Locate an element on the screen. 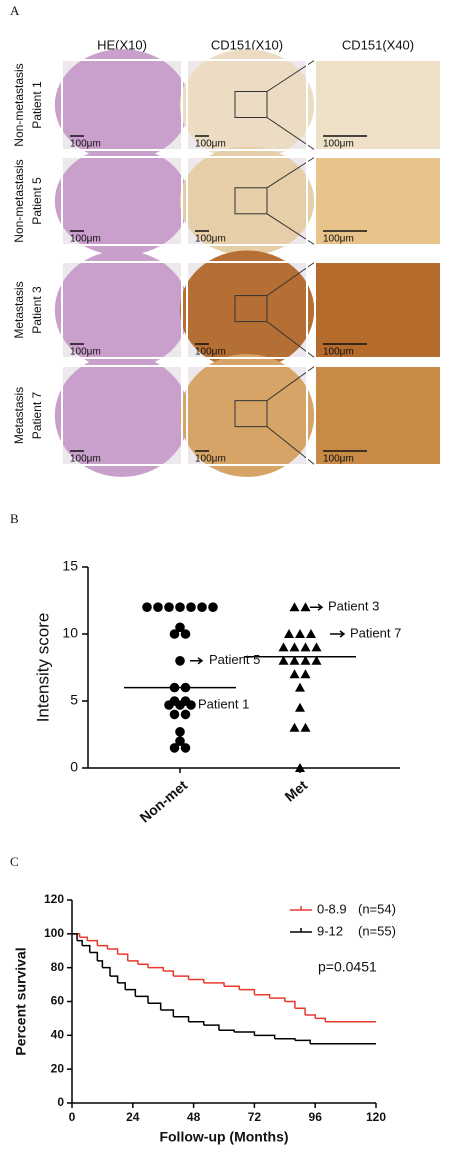  column-header: CD151(X40) is located at coordinates (378, 44).